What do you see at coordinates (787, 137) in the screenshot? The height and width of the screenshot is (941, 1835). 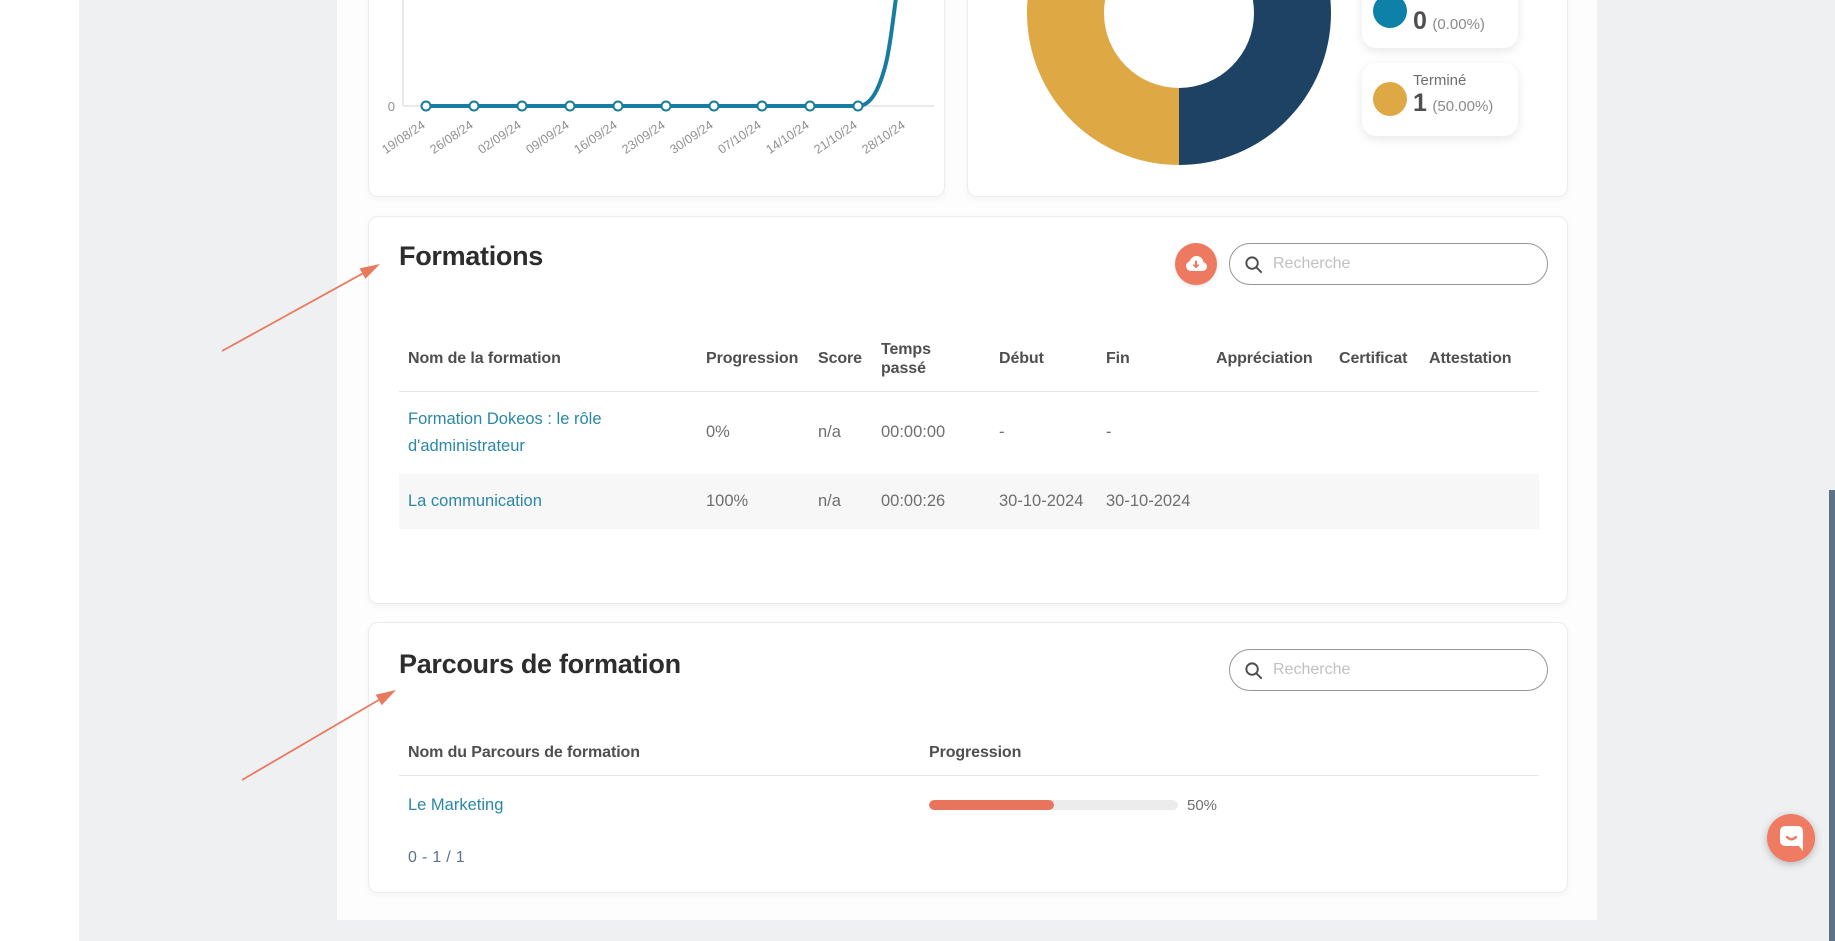 I see `svg-text: 14/10/24` at bounding box center [787, 137].